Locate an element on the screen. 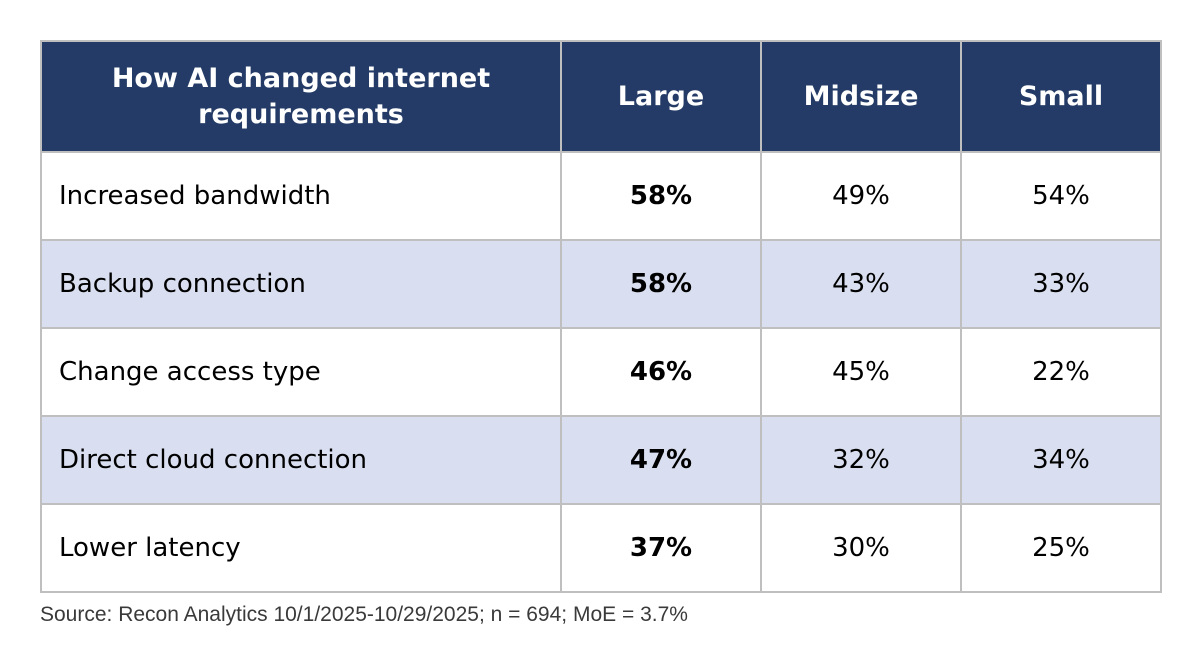 The image size is (1200, 648). row-label: Backup connection is located at coordinates (301, 284).